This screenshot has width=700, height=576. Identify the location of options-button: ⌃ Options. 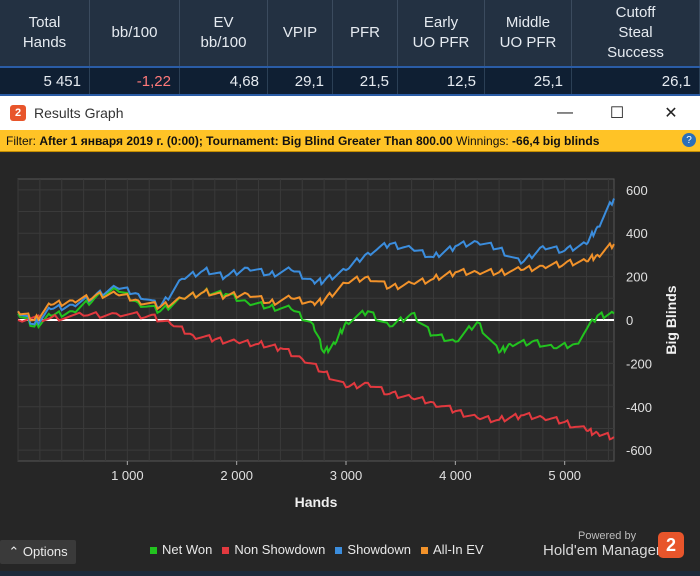
(38, 552).